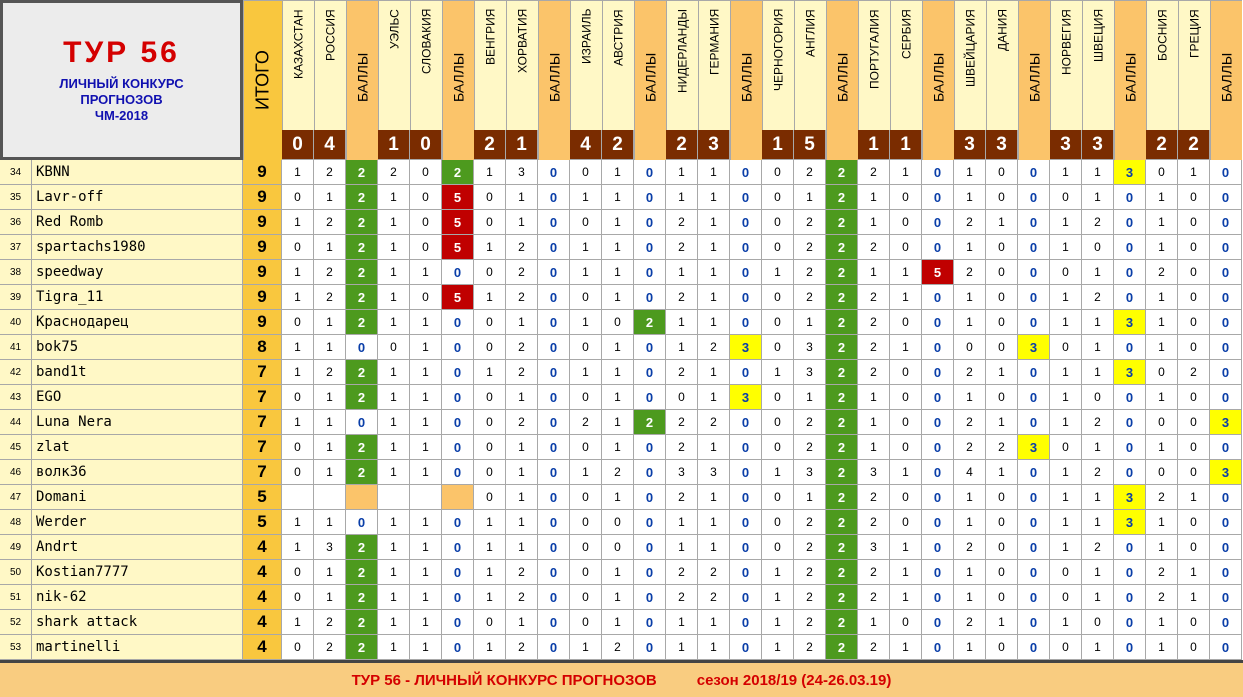 The width and height of the screenshot is (1243, 697). What do you see at coordinates (16, 547) in the screenshot?
I see `row-number: 49` at bounding box center [16, 547].